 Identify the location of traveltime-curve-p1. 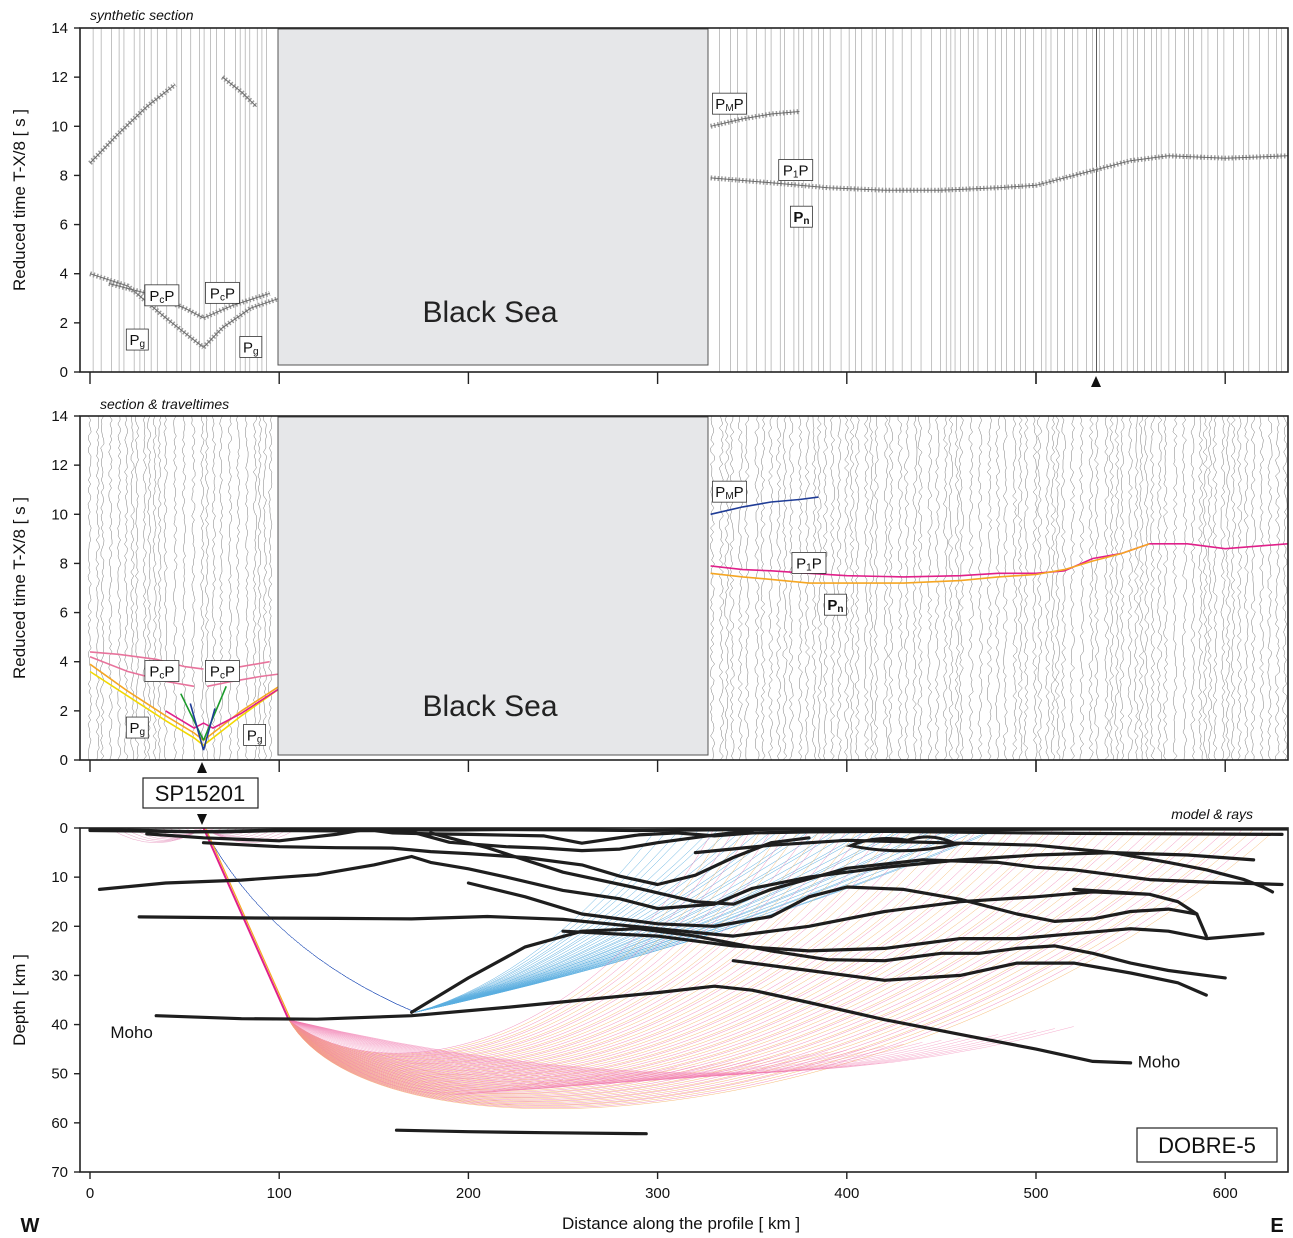
(222, 709).